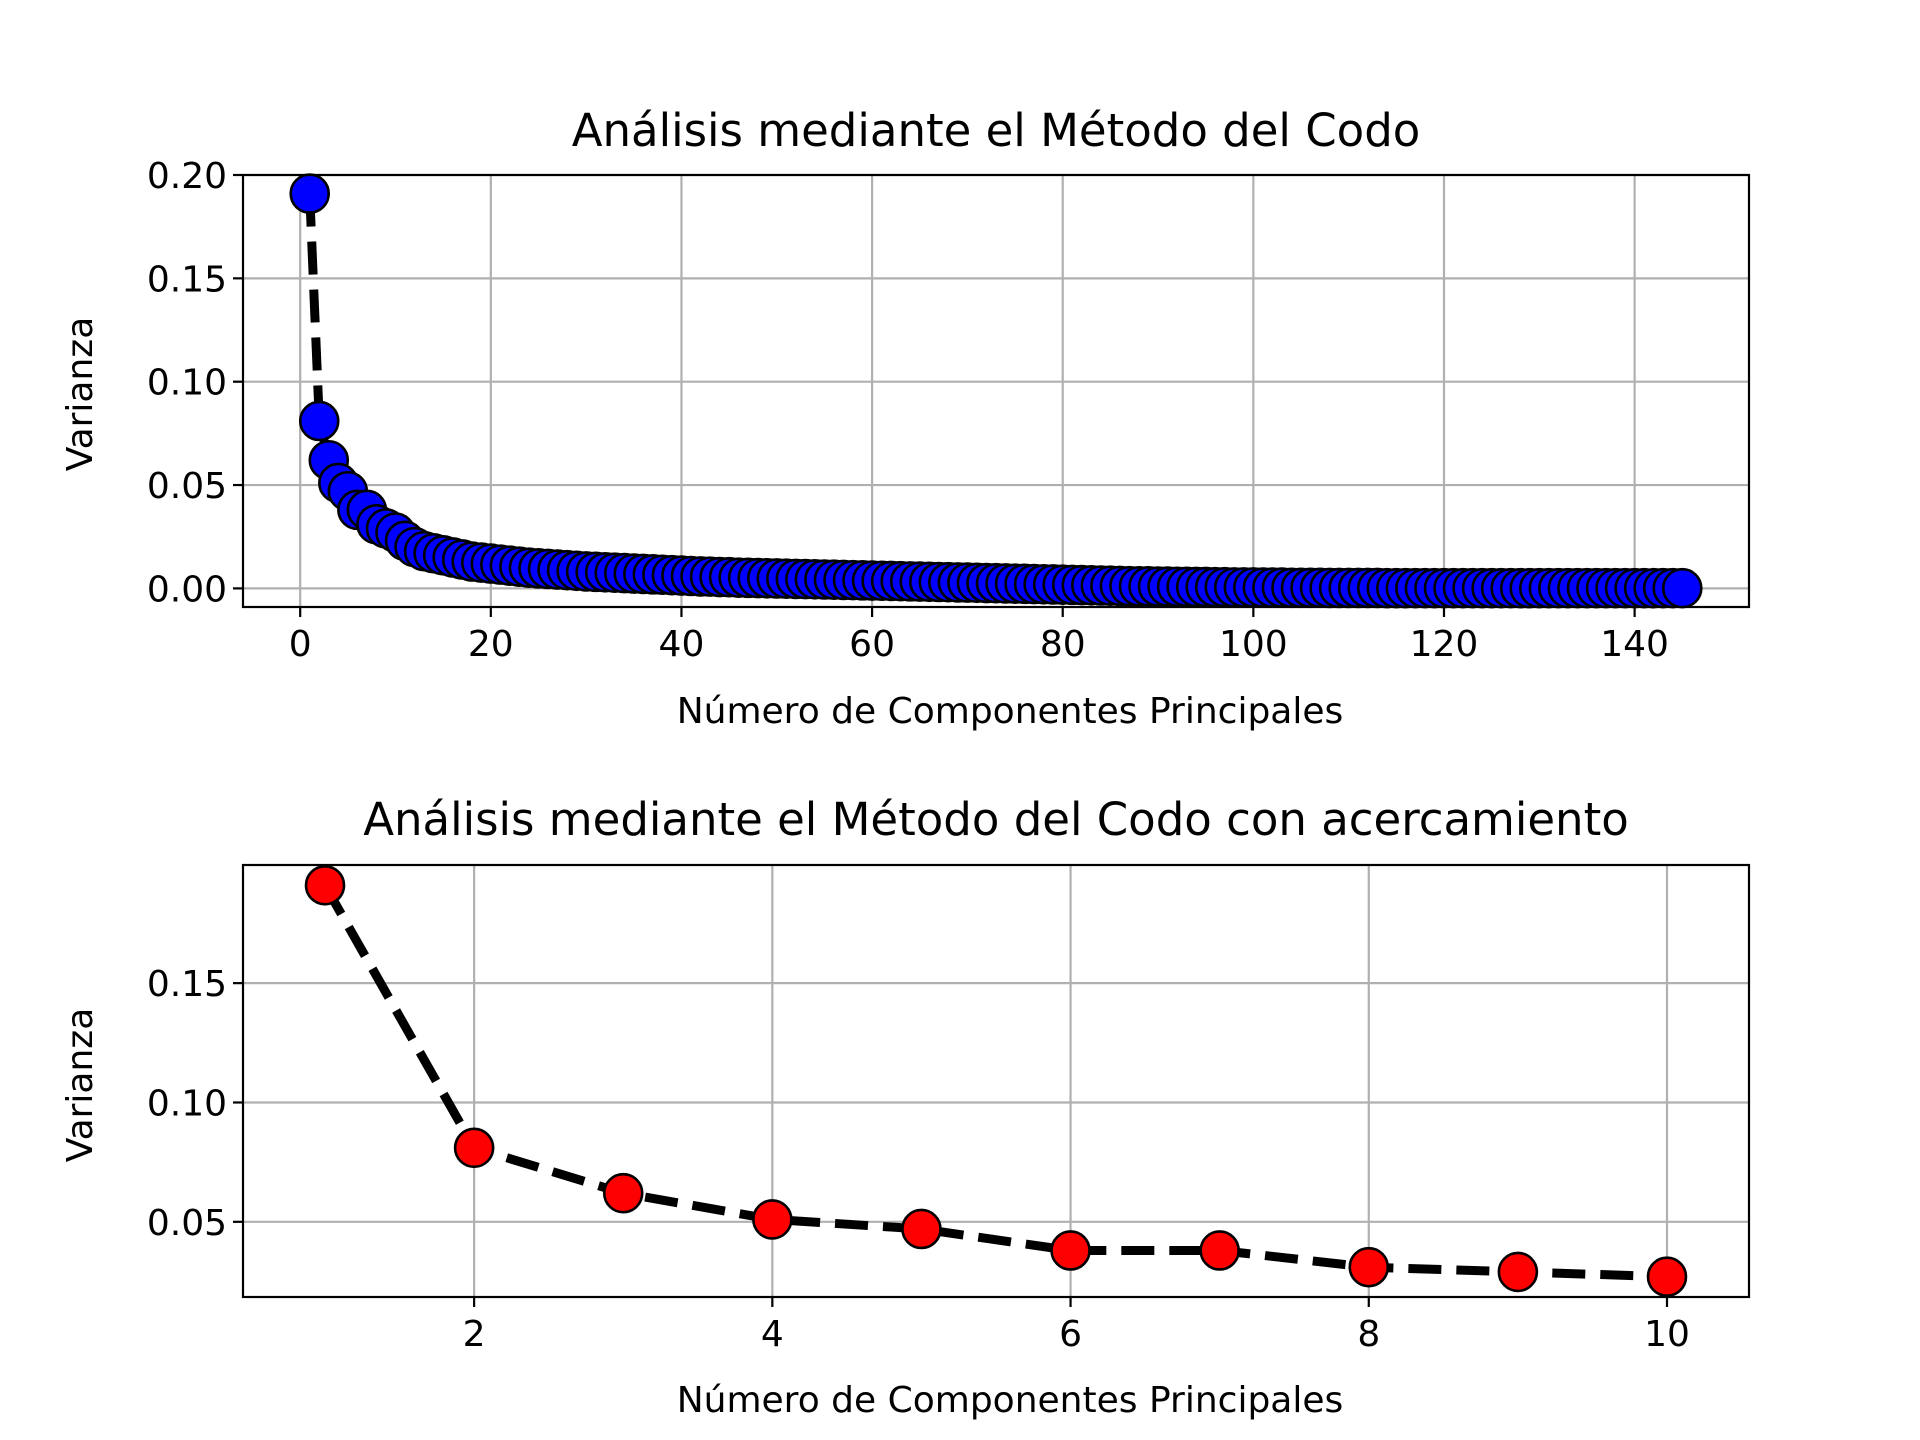 This screenshot has width=1920, height=1440. What do you see at coordinates (1070, 1334) in the screenshot?
I see `x-tick-label: 6` at bounding box center [1070, 1334].